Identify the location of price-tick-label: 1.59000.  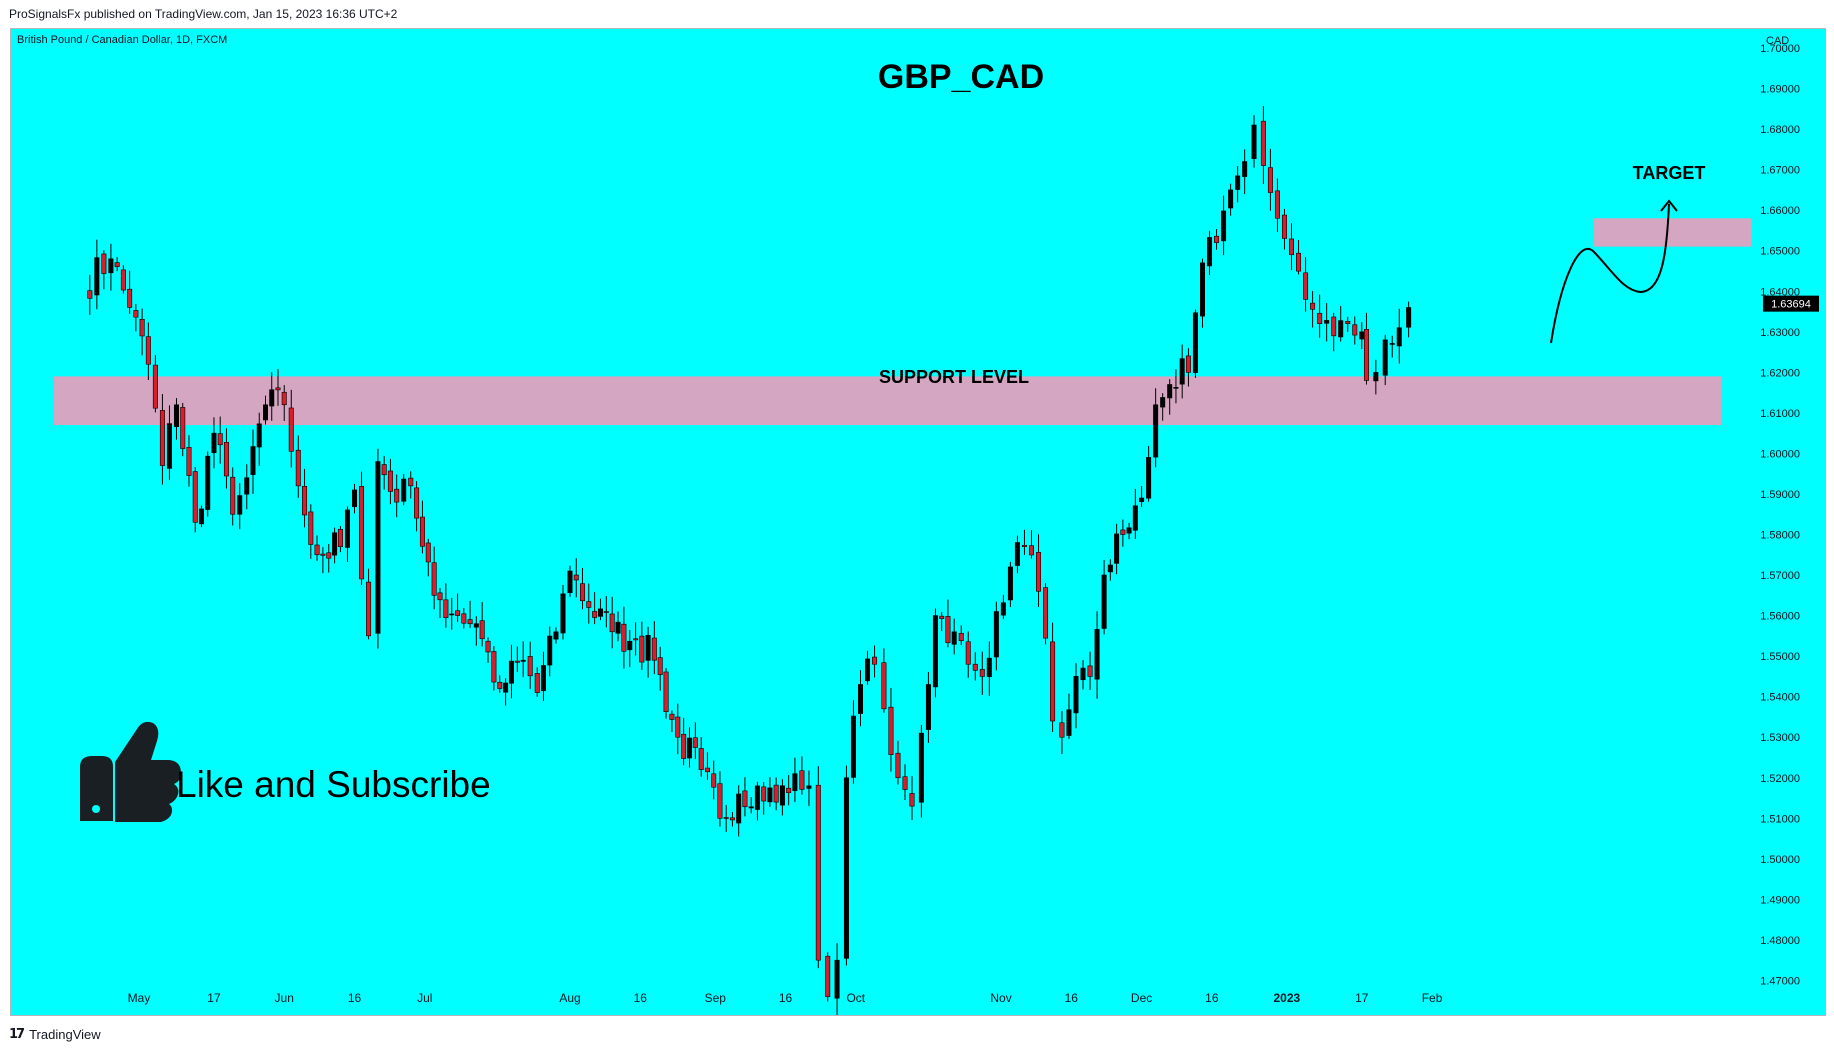
(1780, 495).